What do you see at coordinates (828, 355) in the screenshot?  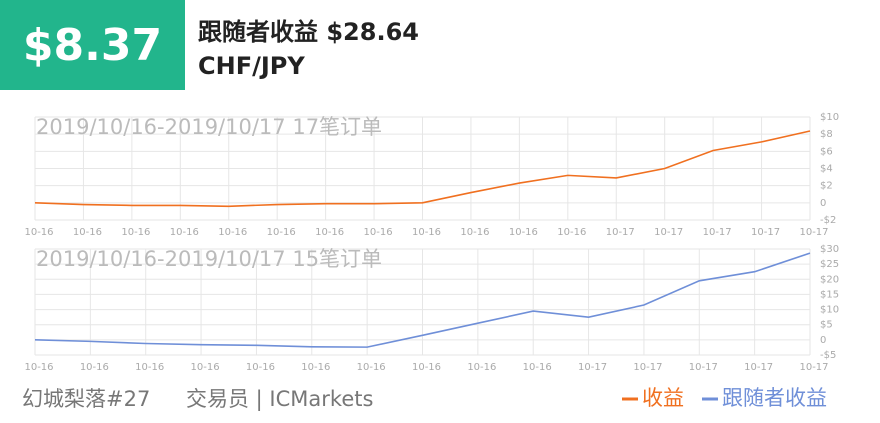 I see `y-tick-label: -$5` at bounding box center [828, 355].